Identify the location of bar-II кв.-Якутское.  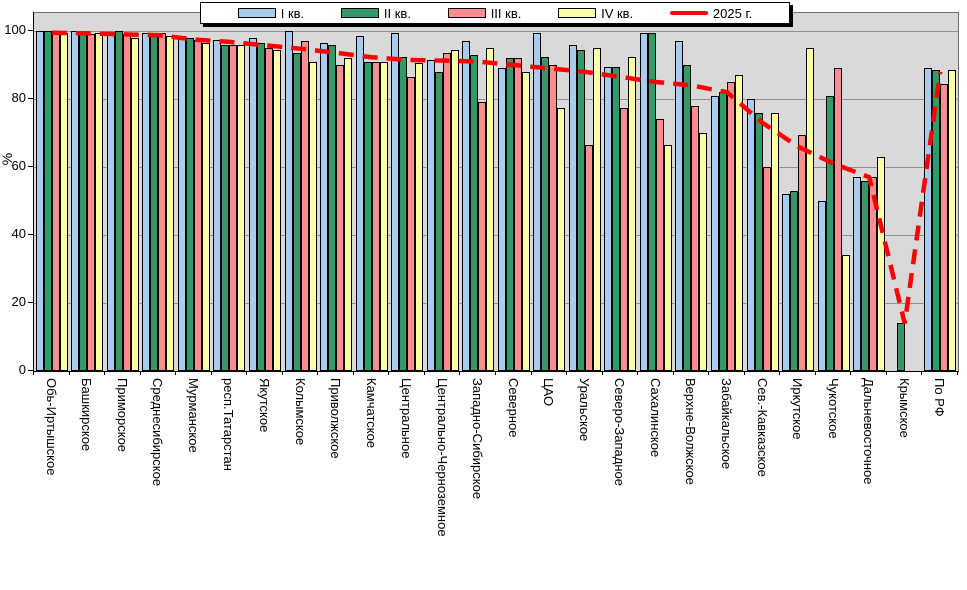
(261, 206).